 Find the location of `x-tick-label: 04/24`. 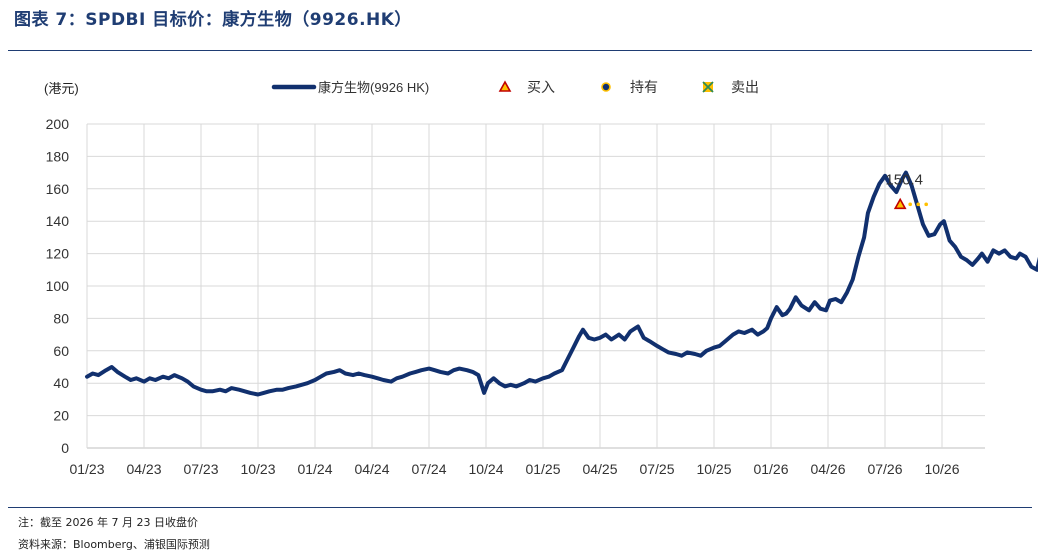

x-tick-label: 04/24 is located at coordinates (371, 469).